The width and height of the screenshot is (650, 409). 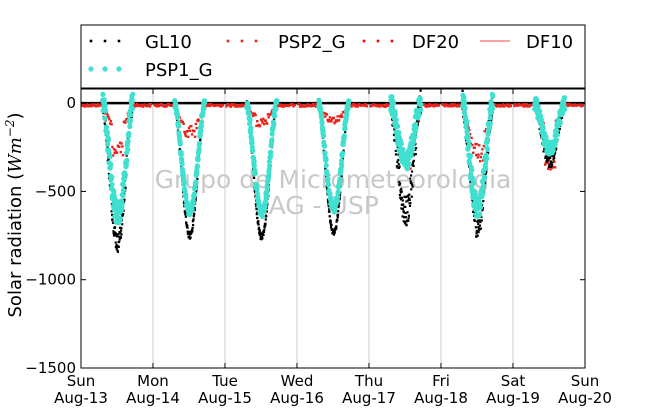 I want to click on x-tick-label-weekday: Fri, so click(x=441, y=381).